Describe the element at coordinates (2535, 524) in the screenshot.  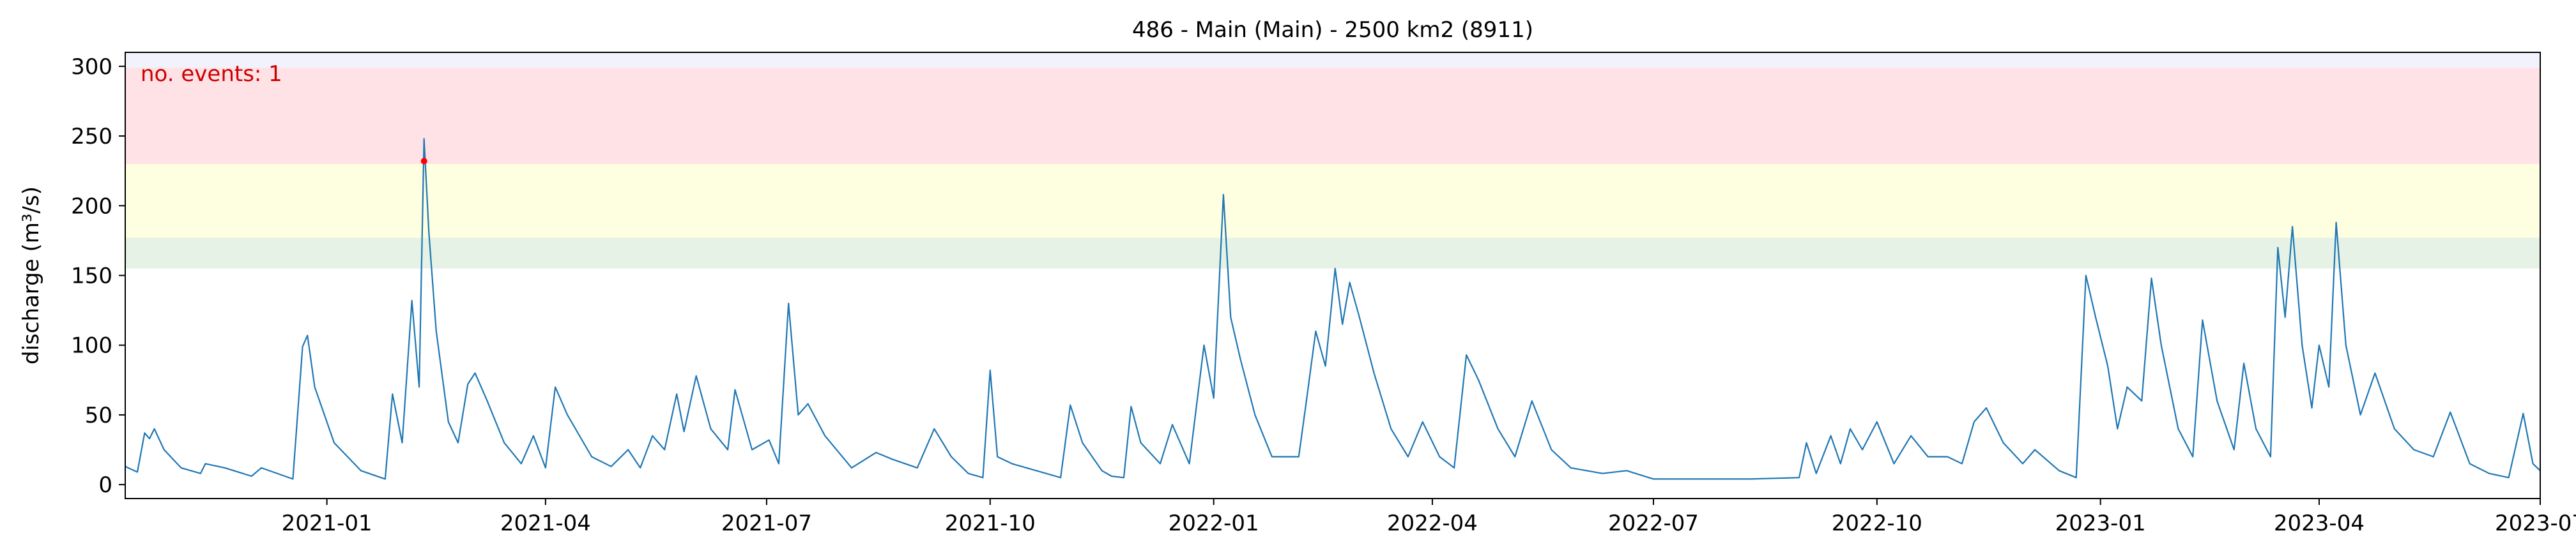
I see `x-tick-label: 2023-07` at that location.